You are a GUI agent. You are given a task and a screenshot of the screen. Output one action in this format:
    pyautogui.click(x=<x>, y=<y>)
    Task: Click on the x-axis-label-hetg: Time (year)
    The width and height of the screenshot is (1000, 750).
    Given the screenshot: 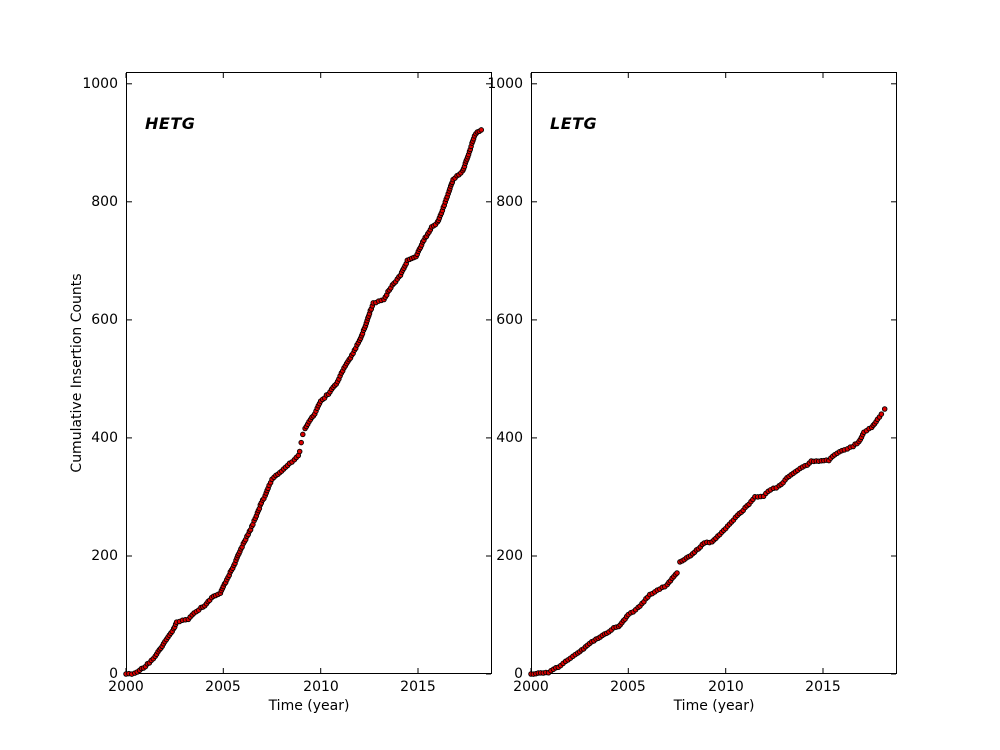 What is the action you would take?
    pyautogui.click(x=309, y=706)
    